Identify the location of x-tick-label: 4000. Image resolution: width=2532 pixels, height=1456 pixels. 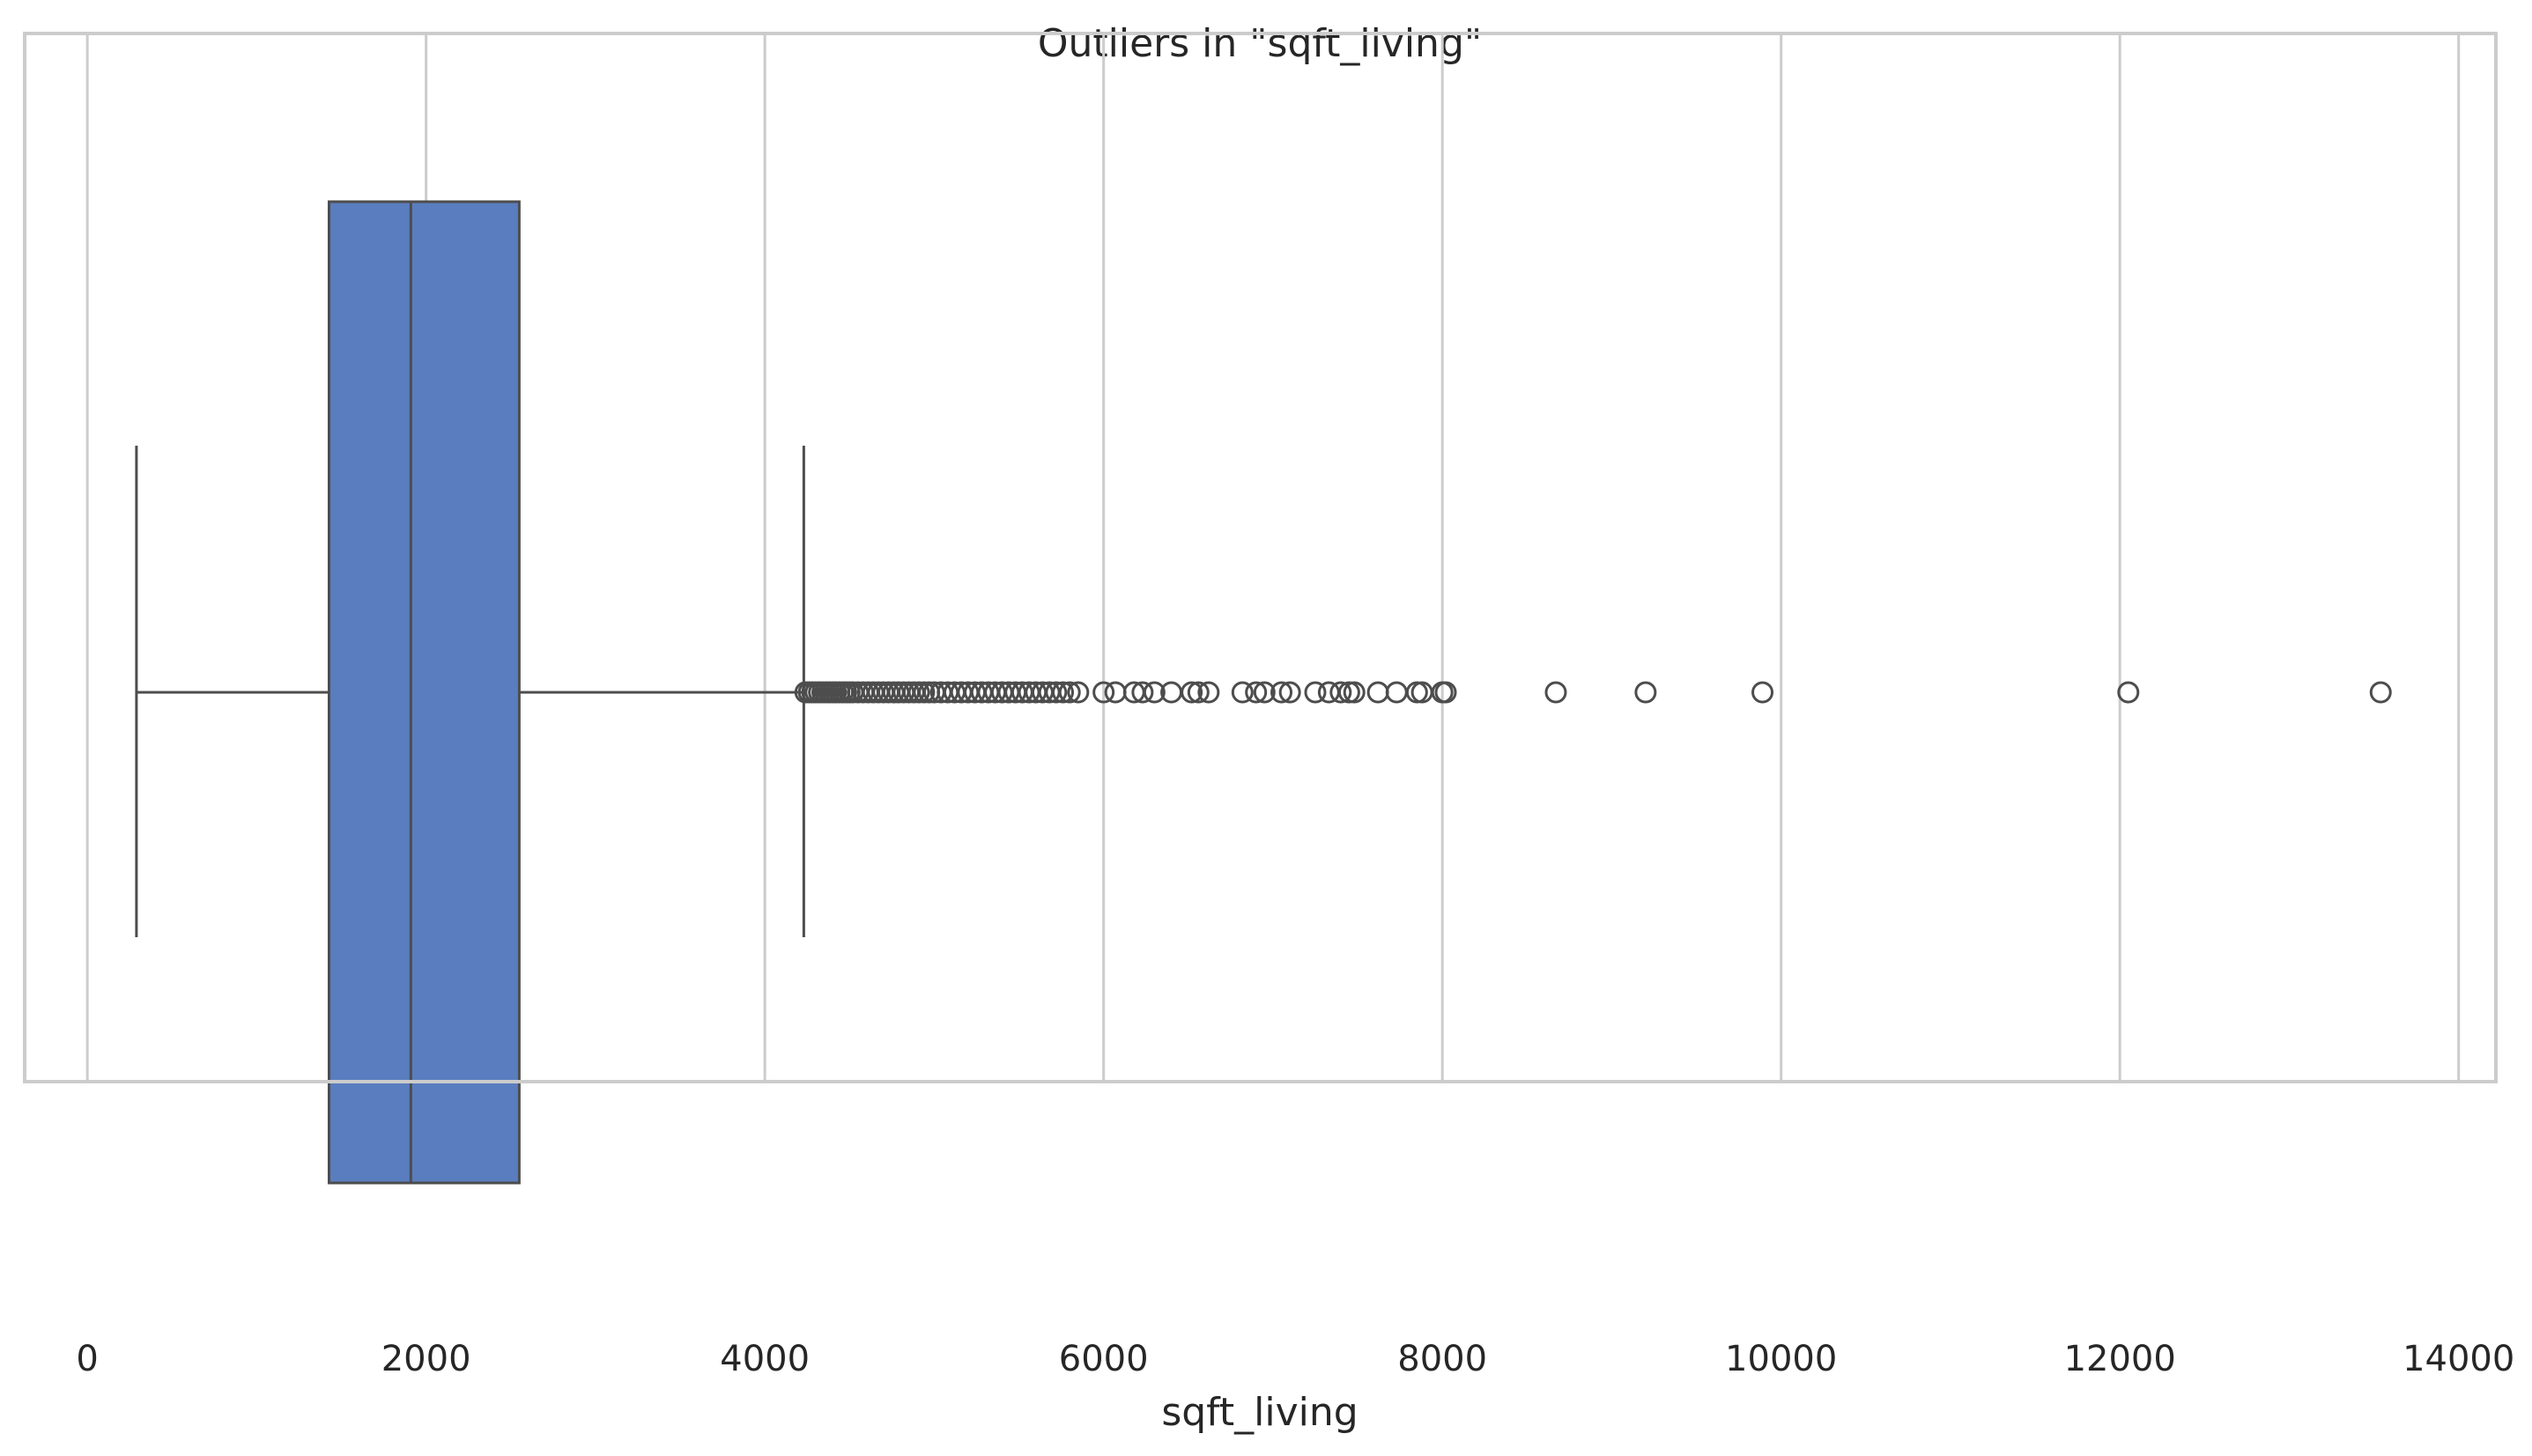
(765, 1359).